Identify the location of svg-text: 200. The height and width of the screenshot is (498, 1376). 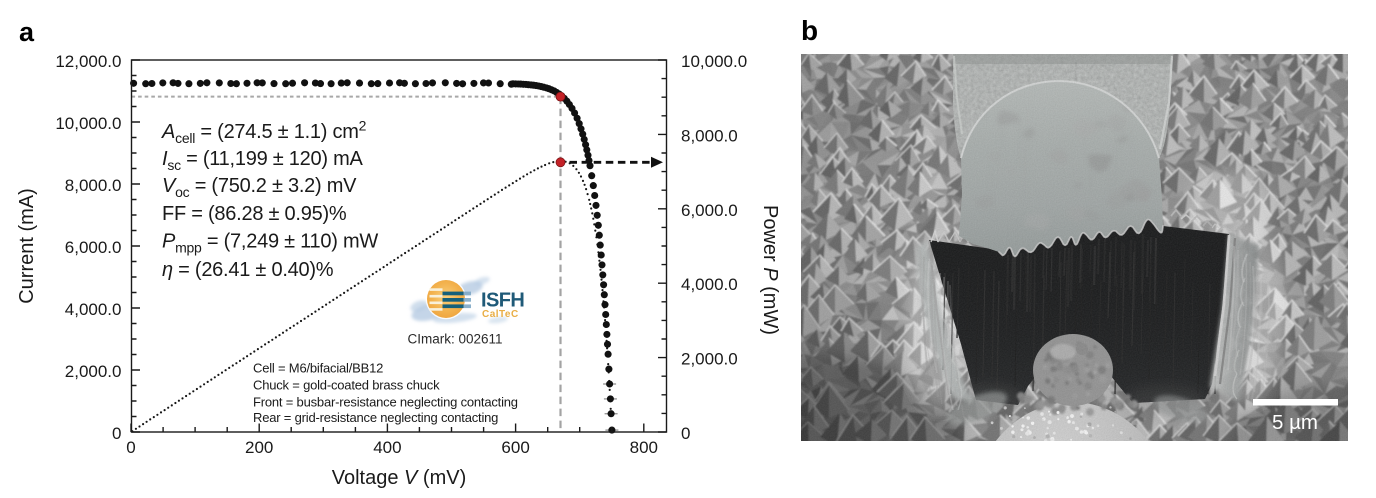
(259, 447).